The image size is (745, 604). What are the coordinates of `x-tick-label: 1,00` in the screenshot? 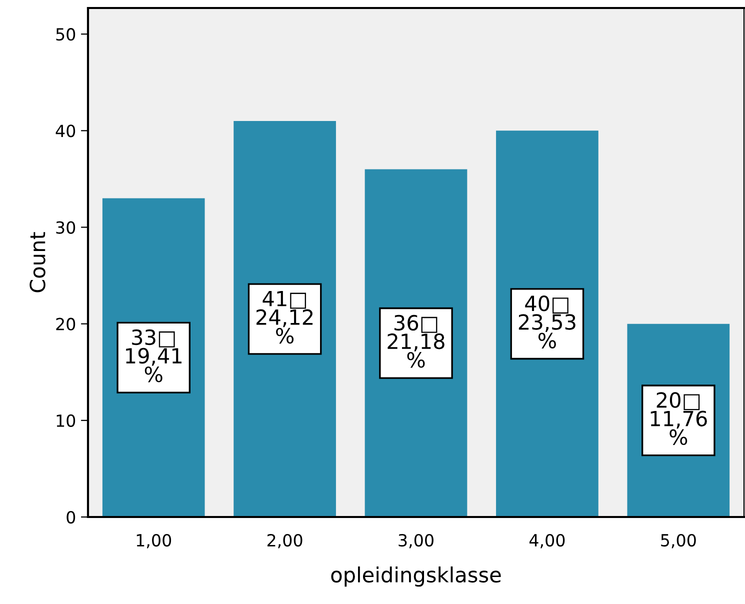 It's located at (154, 541).